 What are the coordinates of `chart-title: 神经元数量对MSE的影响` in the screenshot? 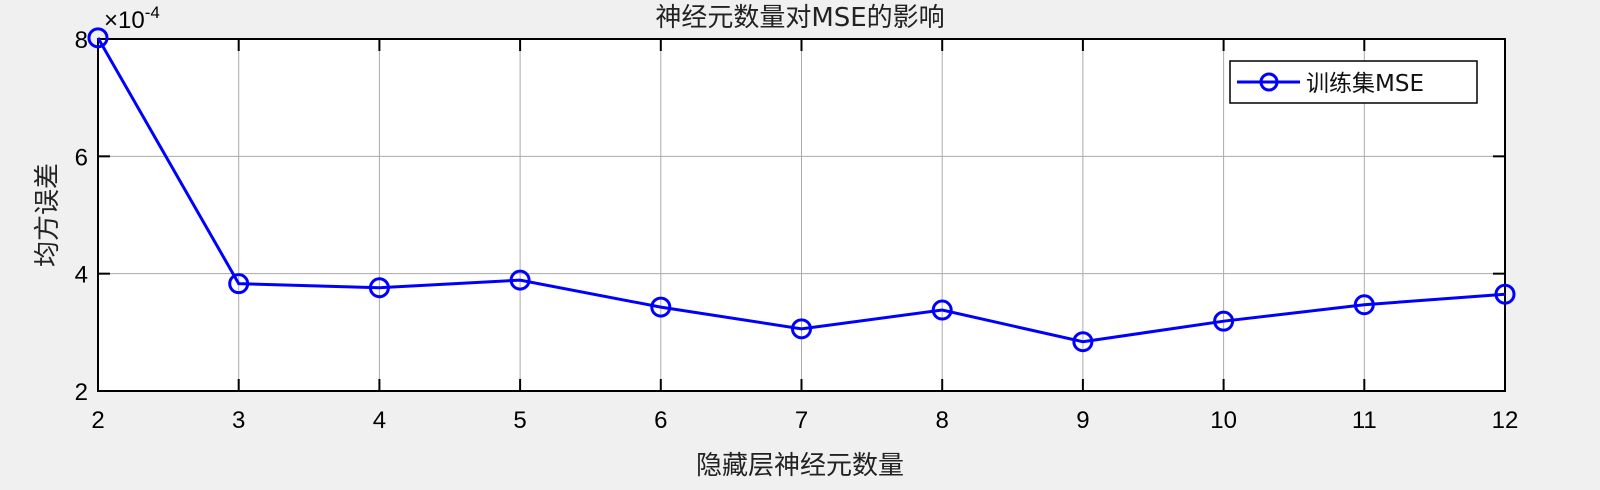 It's located at (799, 18).